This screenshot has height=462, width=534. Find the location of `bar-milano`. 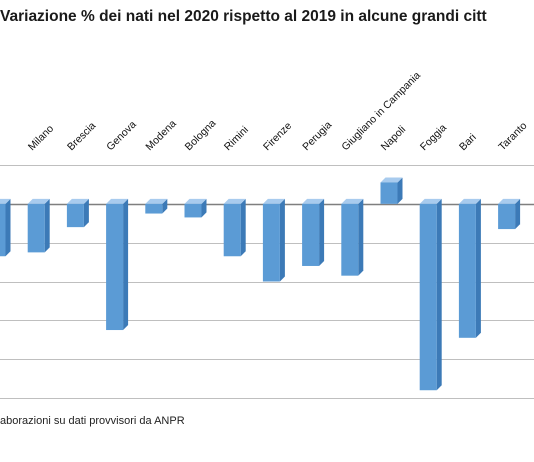

bar-milano is located at coordinates (38, 225).